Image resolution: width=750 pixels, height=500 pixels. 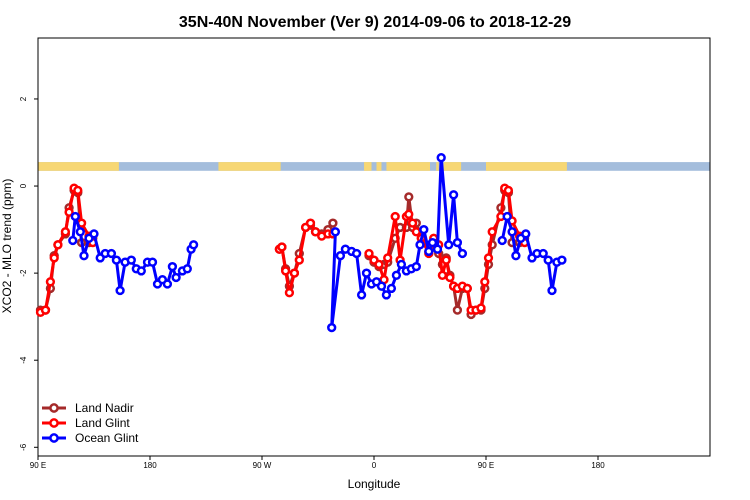 I want to click on y-tick-label-0: 2, so click(x=23, y=98).